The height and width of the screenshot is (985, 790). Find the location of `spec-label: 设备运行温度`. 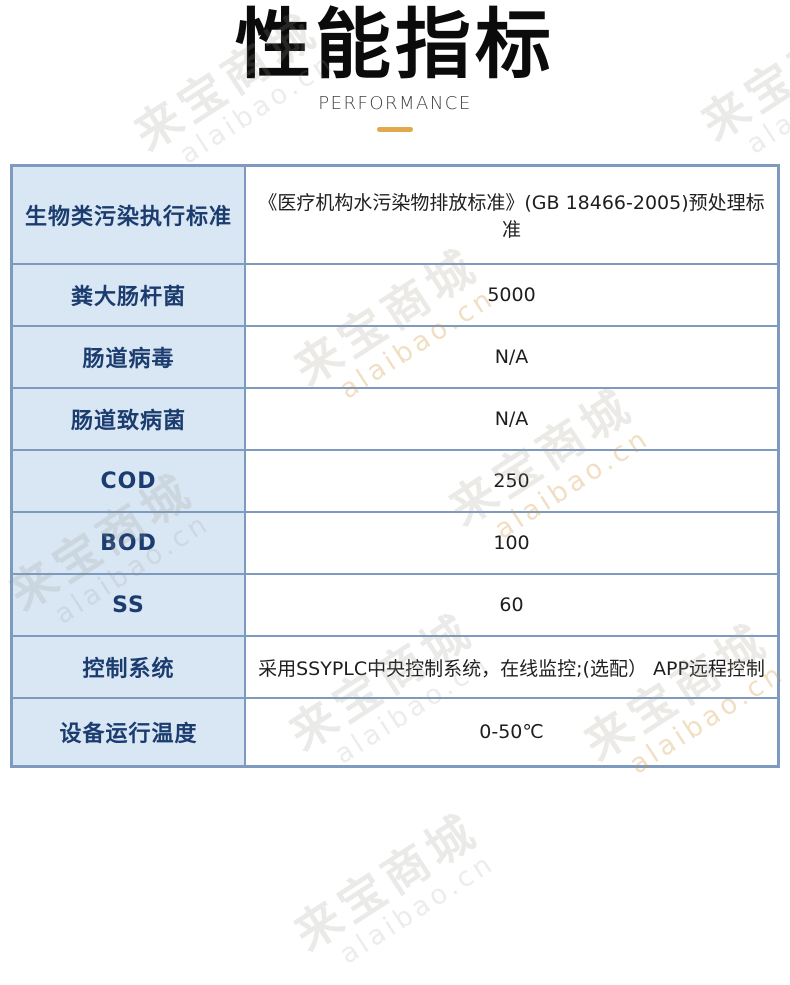

spec-label: 设备运行温度 is located at coordinates (129, 732).